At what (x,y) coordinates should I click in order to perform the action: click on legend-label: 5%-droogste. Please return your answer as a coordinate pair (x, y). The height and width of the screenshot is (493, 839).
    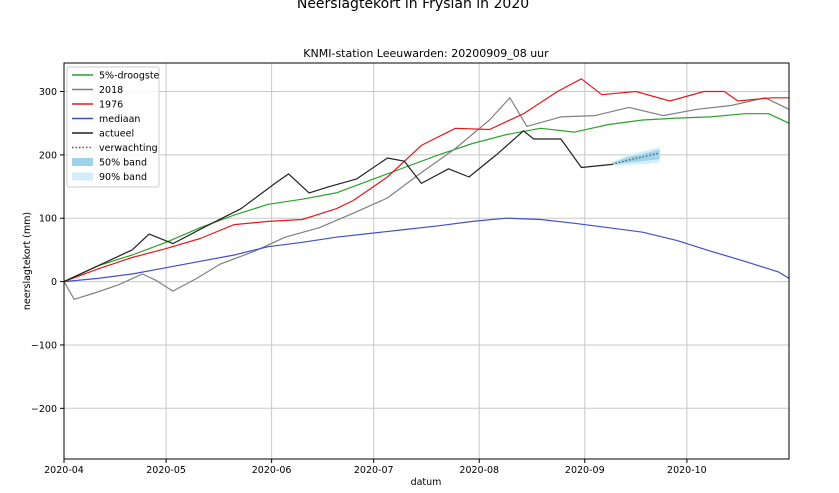
    Looking at the image, I should click on (129, 76).